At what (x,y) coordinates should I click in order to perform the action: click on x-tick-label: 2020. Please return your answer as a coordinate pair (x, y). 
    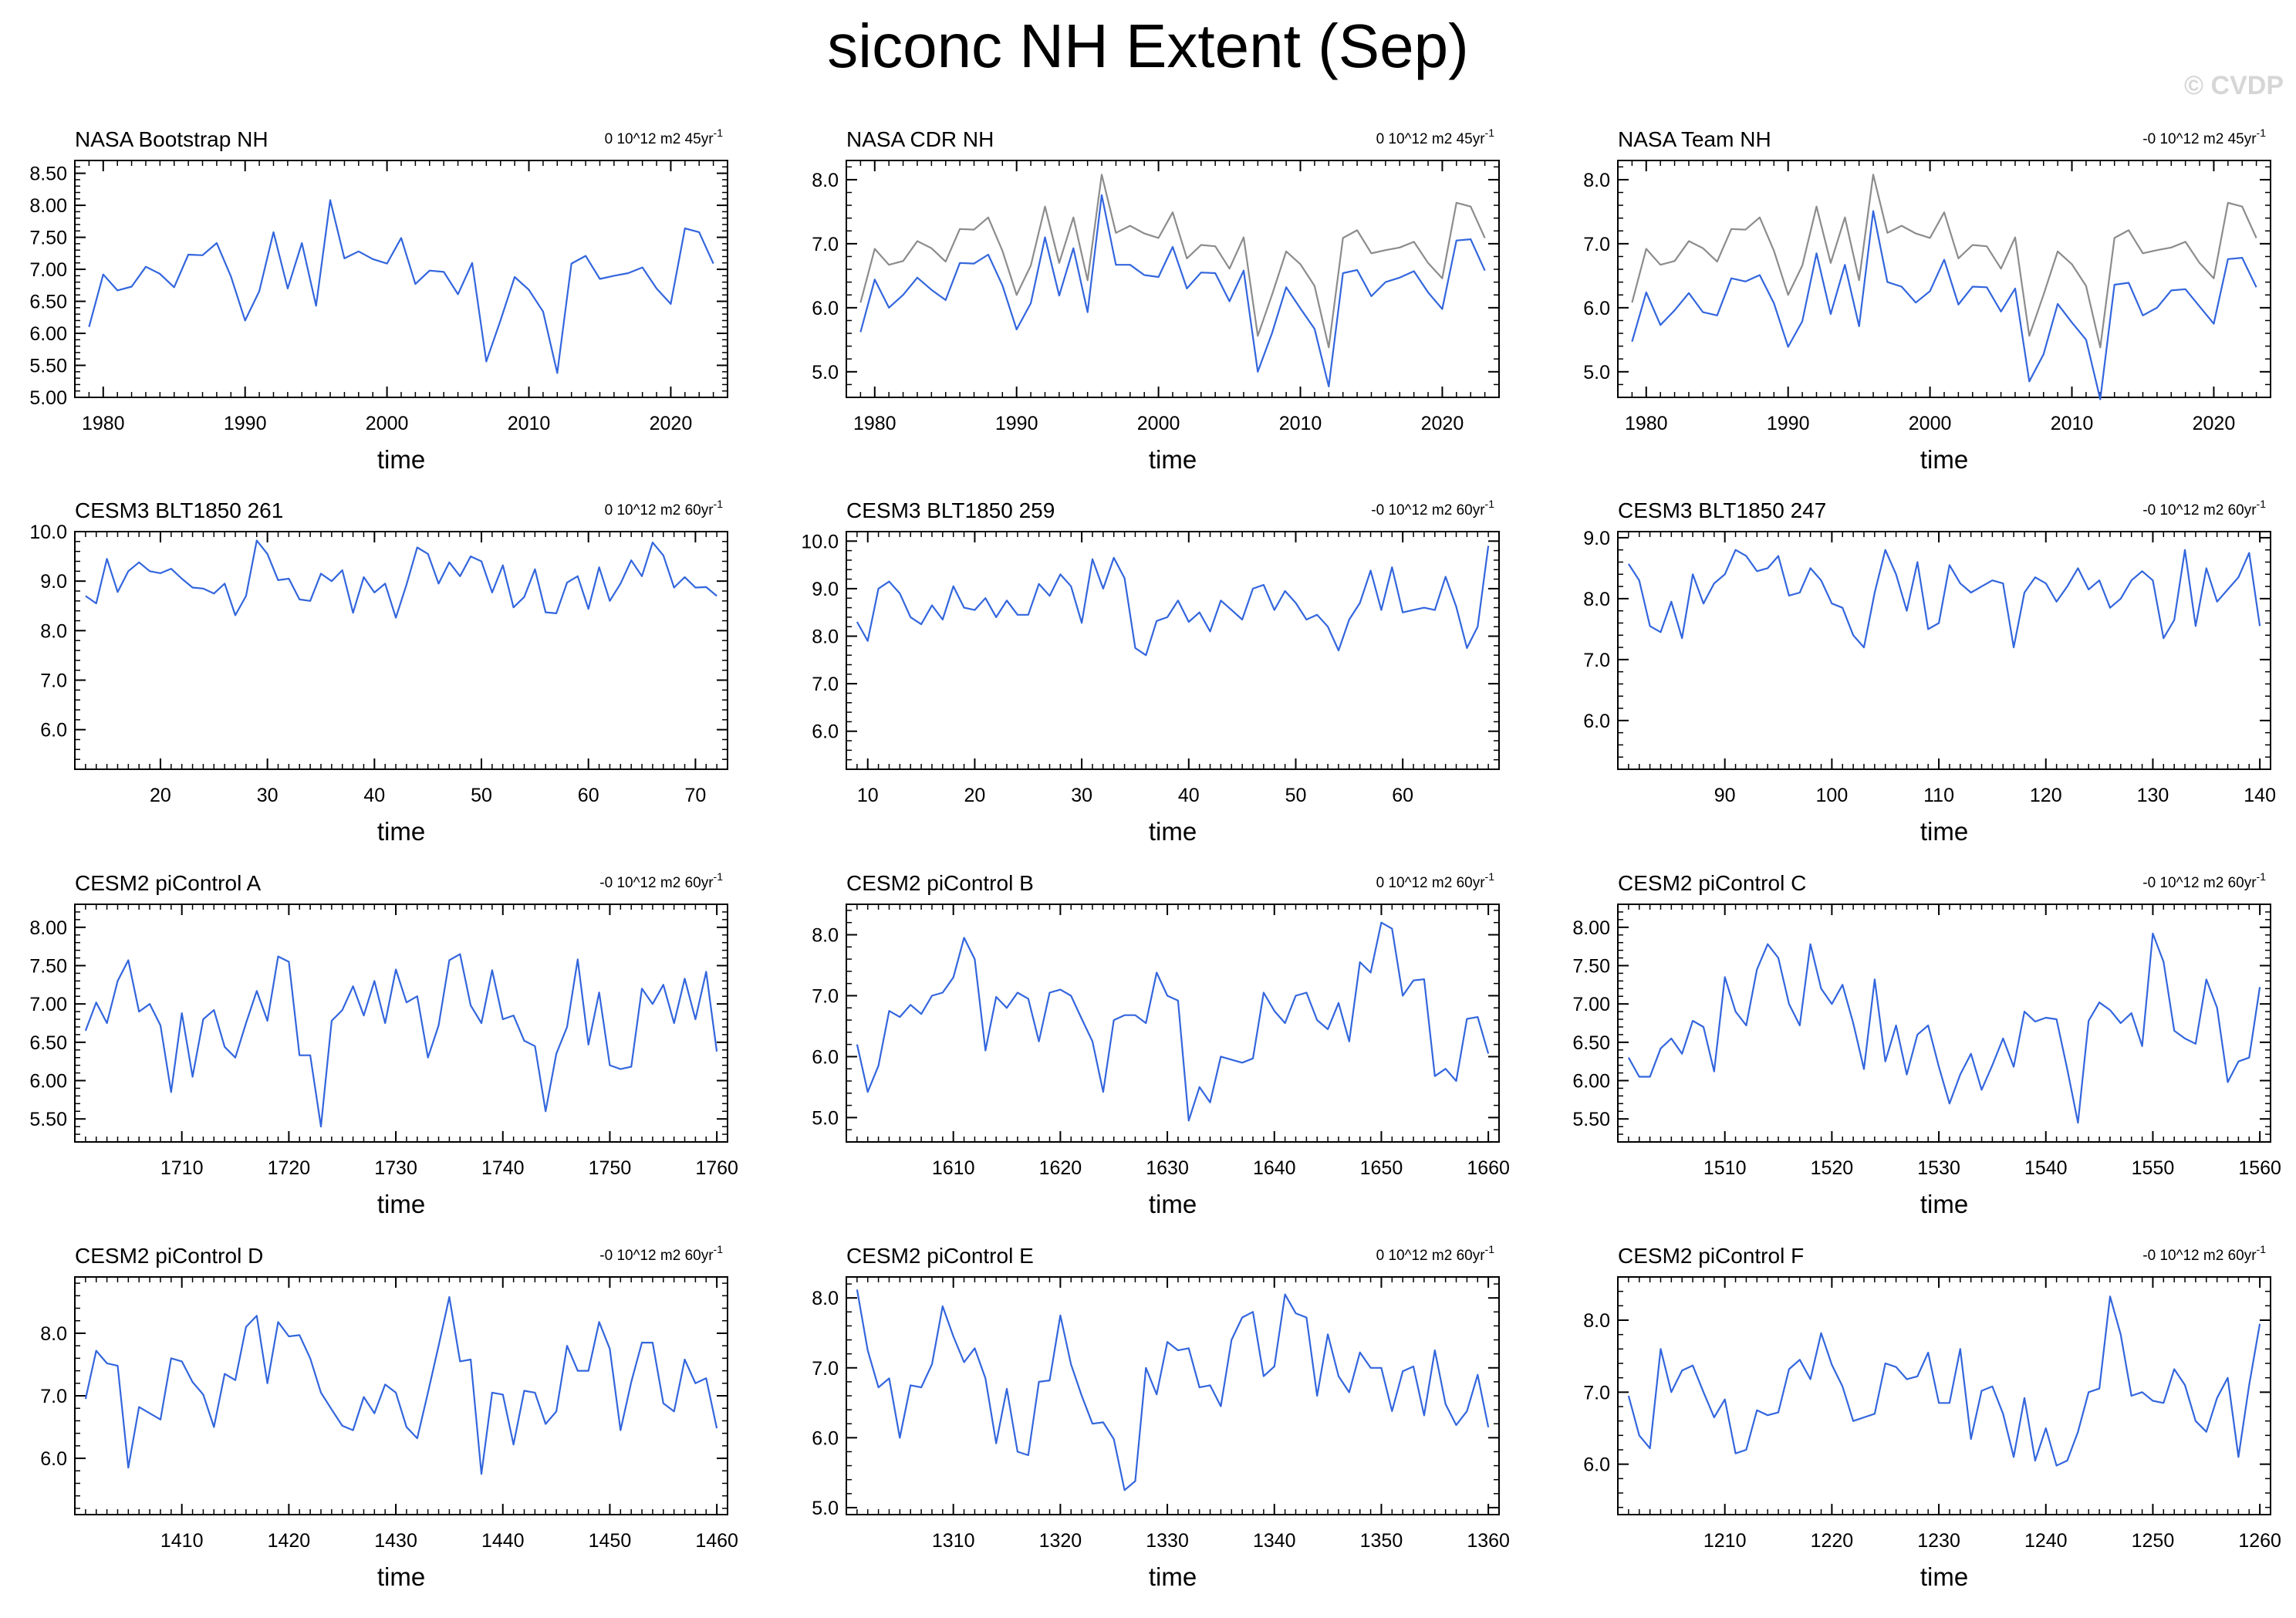
    Looking at the image, I should click on (671, 424).